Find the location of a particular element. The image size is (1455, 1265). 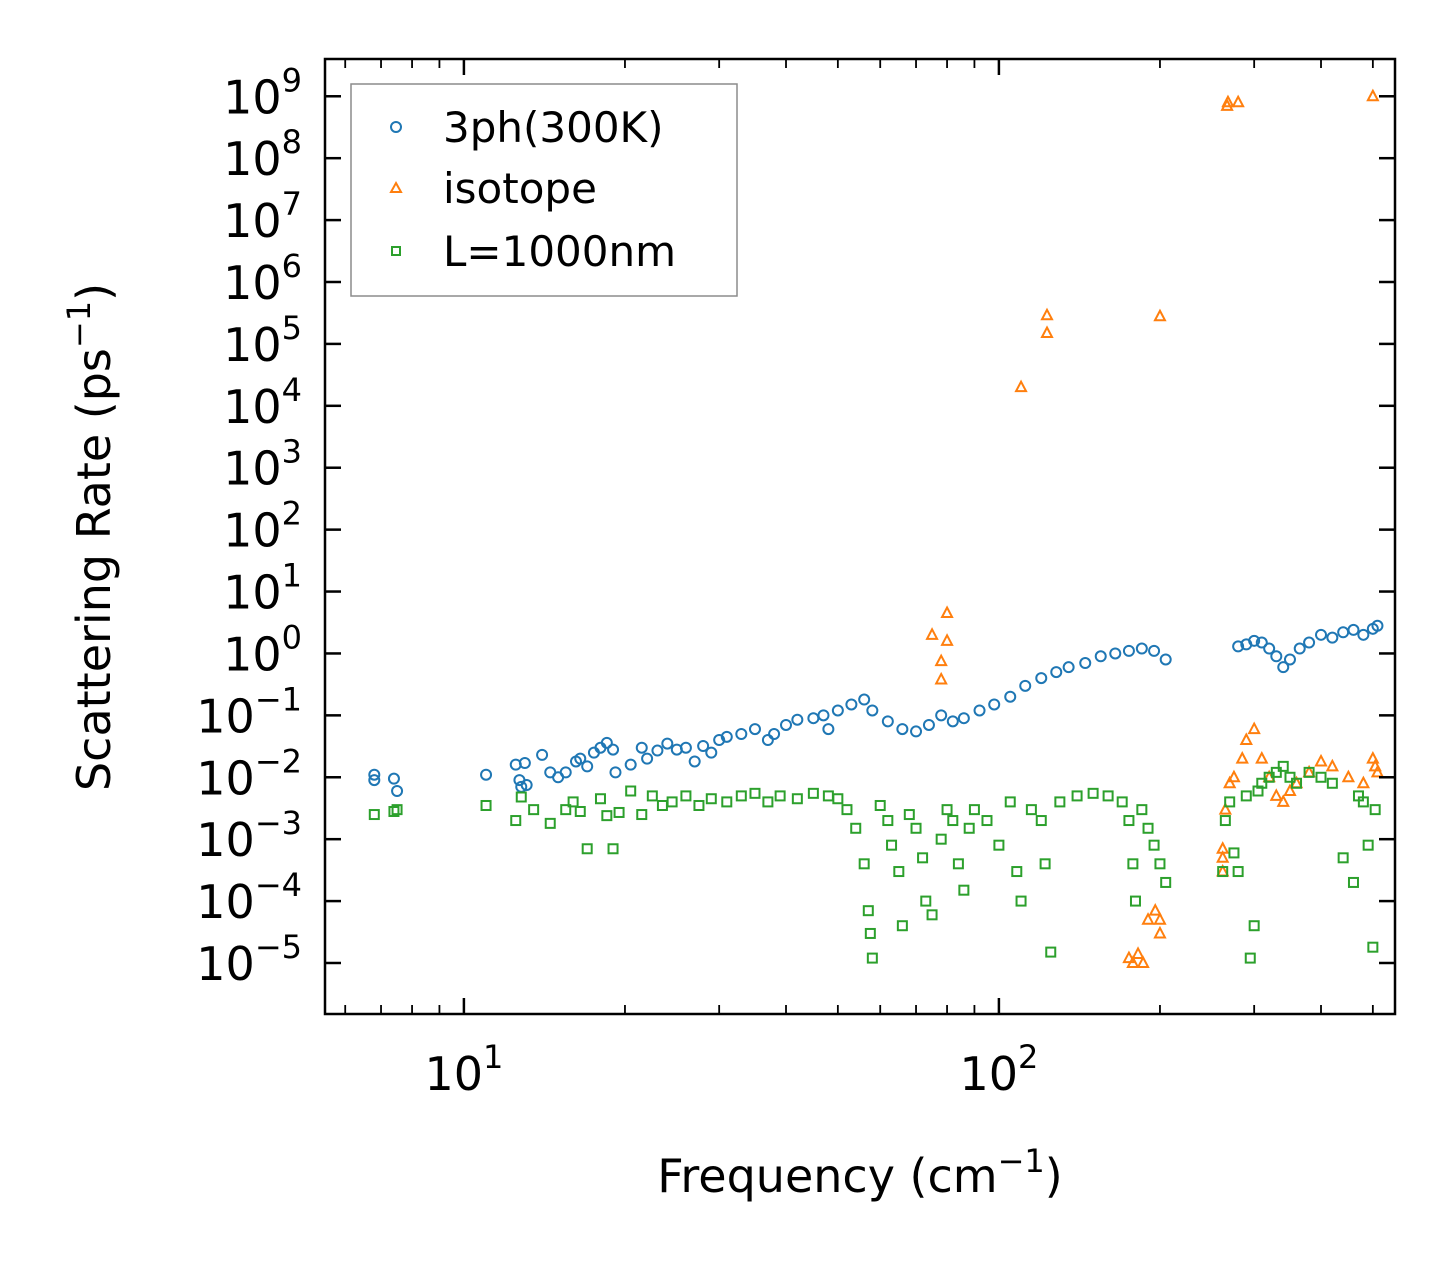

legend-label-l1000nm: L=1000nm is located at coordinates (559, 251).